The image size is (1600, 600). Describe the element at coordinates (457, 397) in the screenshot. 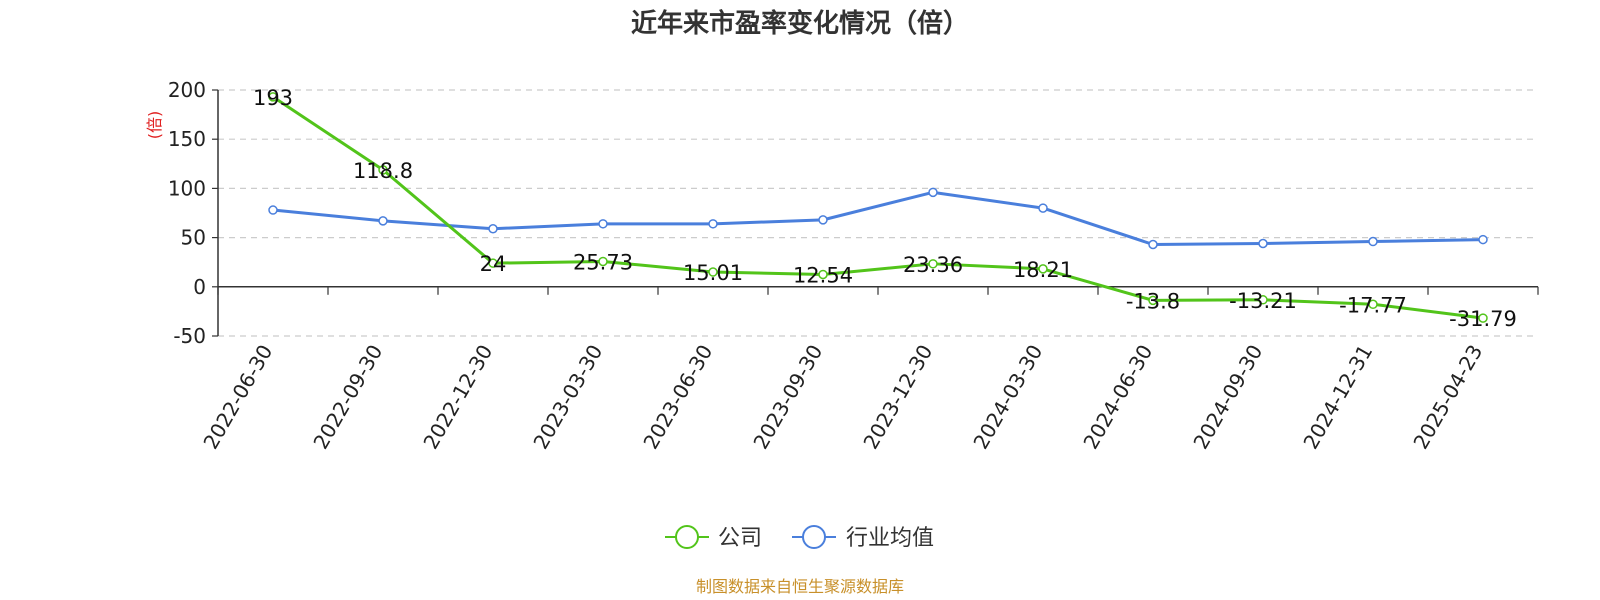

I see `x-tick-label: 2022-12-30` at that location.